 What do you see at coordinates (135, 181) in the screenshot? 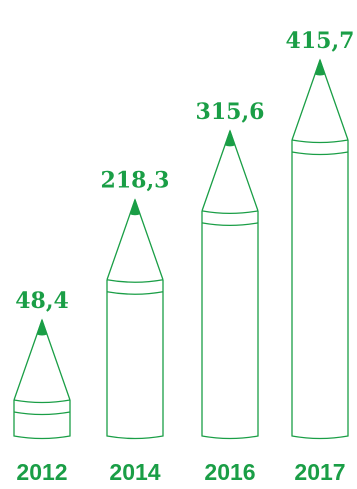
I see `value-label: 218,3` at bounding box center [135, 181].